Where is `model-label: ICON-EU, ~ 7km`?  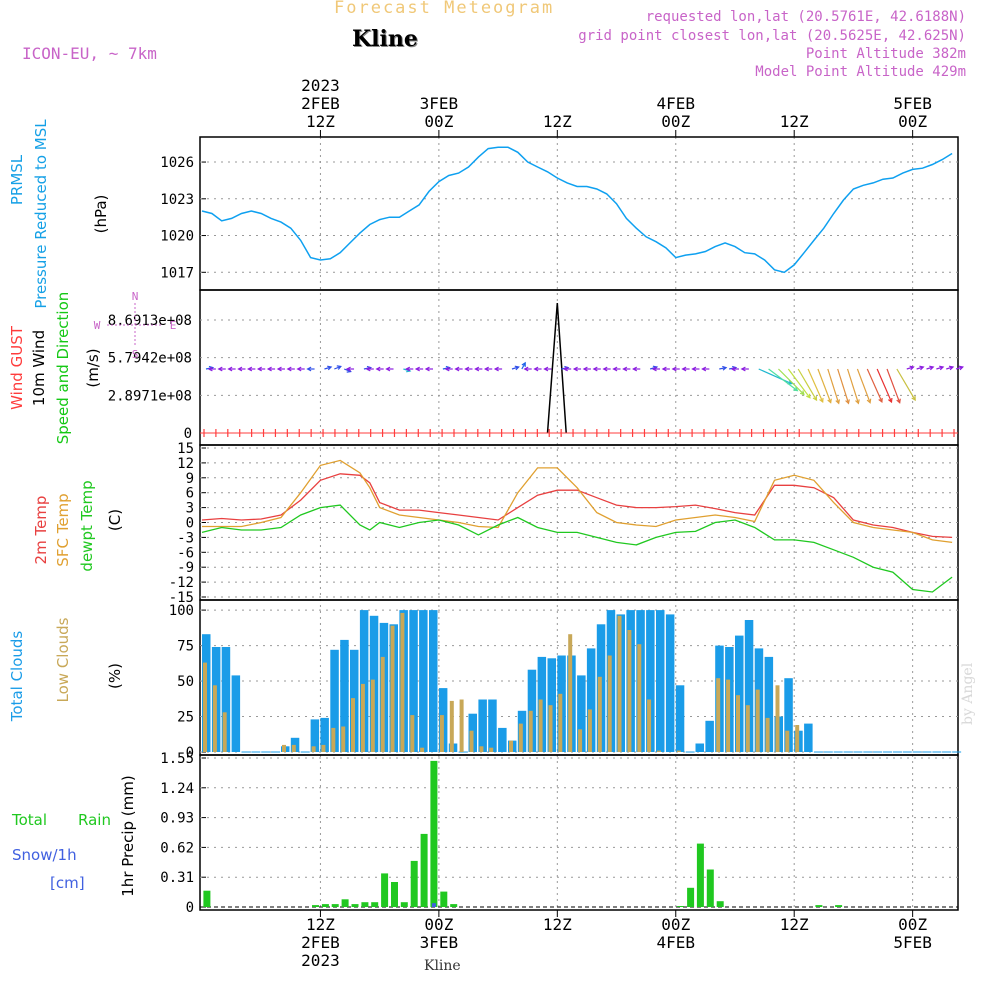
model-label: ICON-EU, ~ 7km is located at coordinates (89, 53).